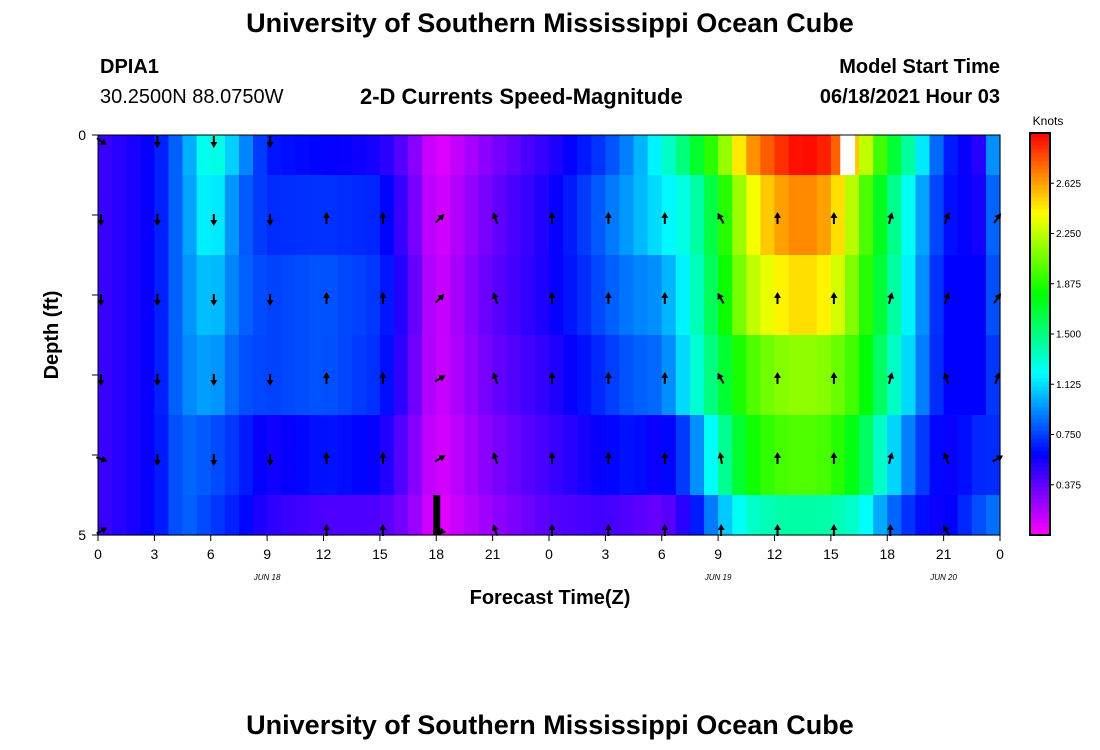 The height and width of the screenshot is (750, 1100). I want to click on chart-subtitle: 2-D Currents Speed-Magnitude, so click(521, 96).